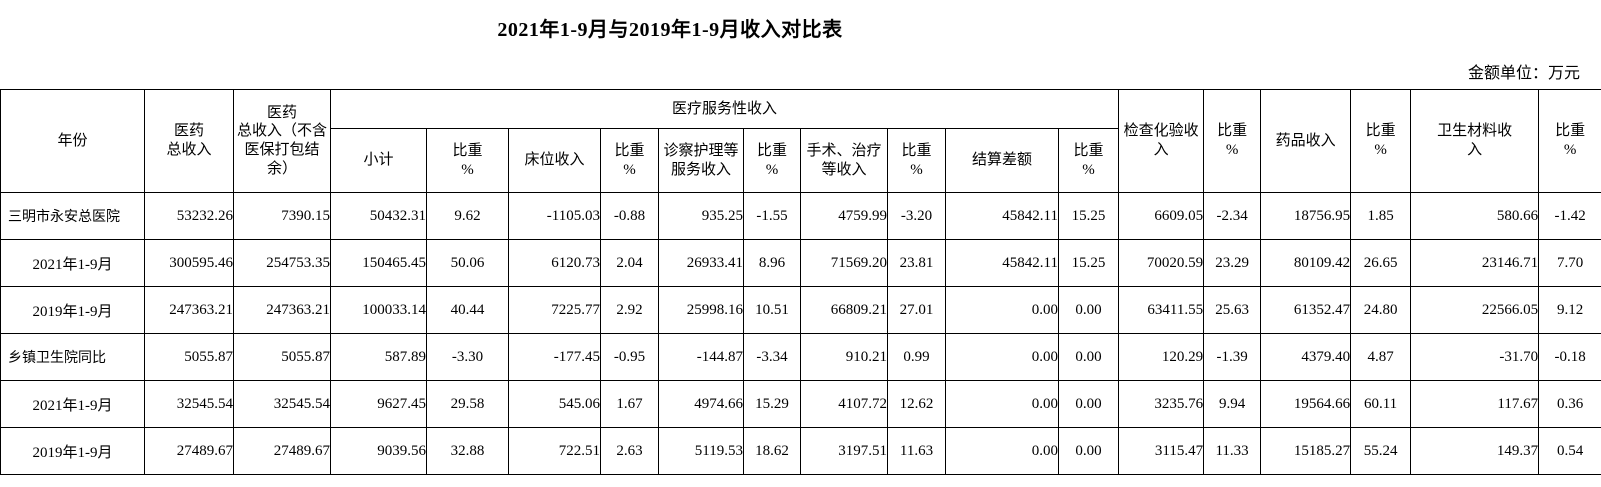 The height and width of the screenshot is (487, 1601). Describe the element at coordinates (555, 357) in the screenshot. I see `cell-value: -177.45` at that location.